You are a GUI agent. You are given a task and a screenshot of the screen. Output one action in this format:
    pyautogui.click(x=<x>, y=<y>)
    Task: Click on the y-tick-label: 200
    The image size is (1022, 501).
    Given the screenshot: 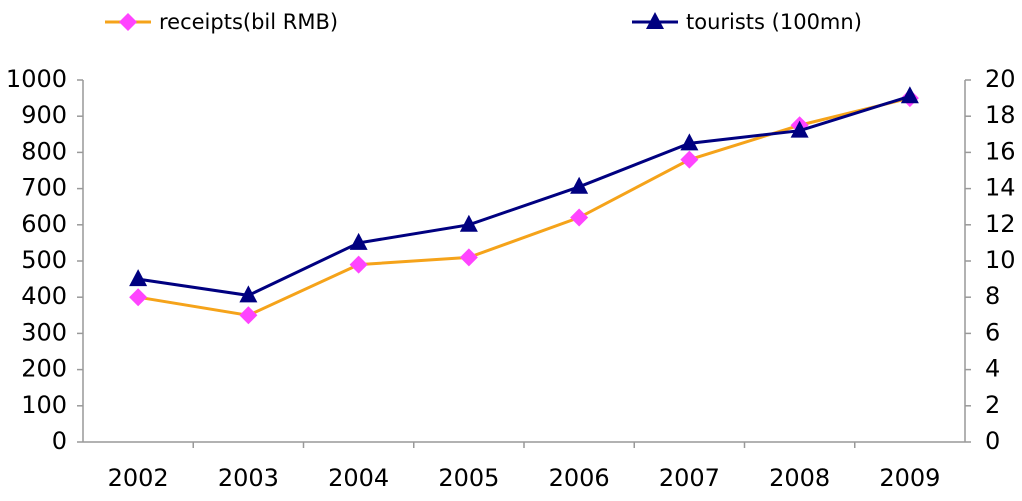 What is the action you would take?
    pyautogui.click(x=44, y=369)
    